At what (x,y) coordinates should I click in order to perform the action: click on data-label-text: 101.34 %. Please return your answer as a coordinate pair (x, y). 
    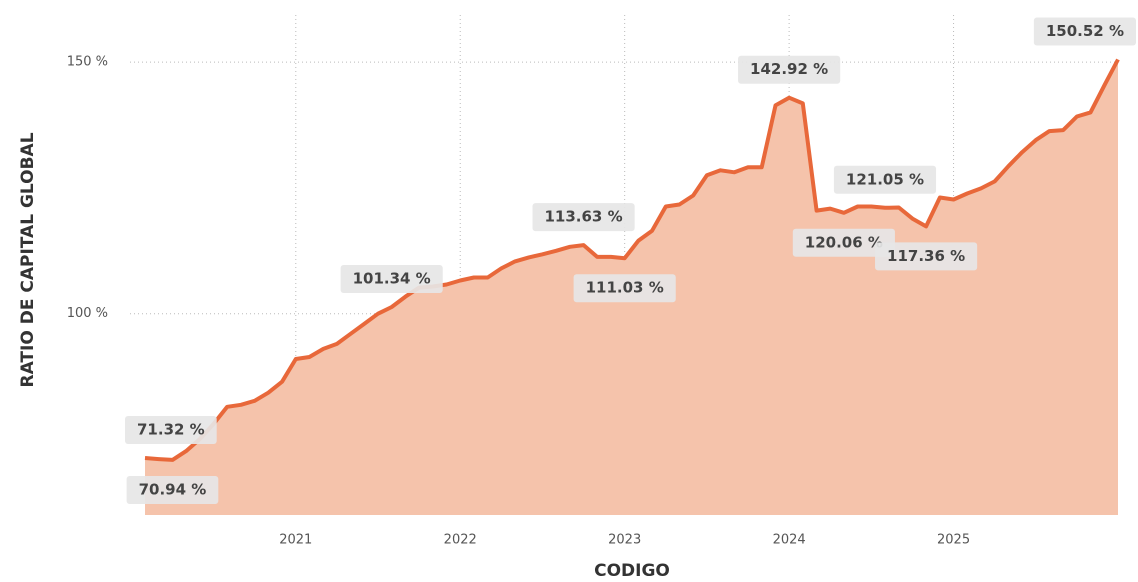
    Looking at the image, I should click on (392, 278).